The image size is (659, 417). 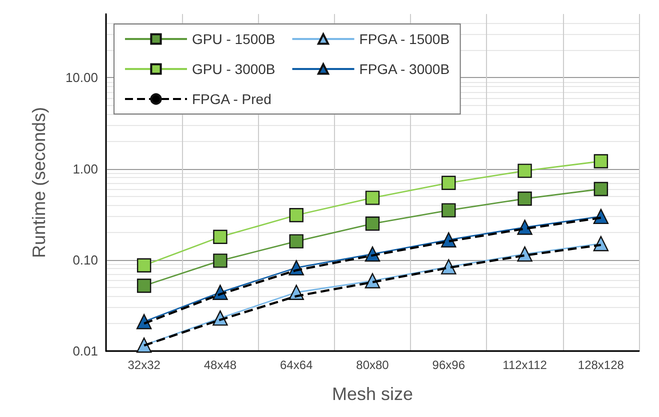 What do you see at coordinates (85, 260) in the screenshot?
I see `y-tick-label: 0.10` at bounding box center [85, 260].